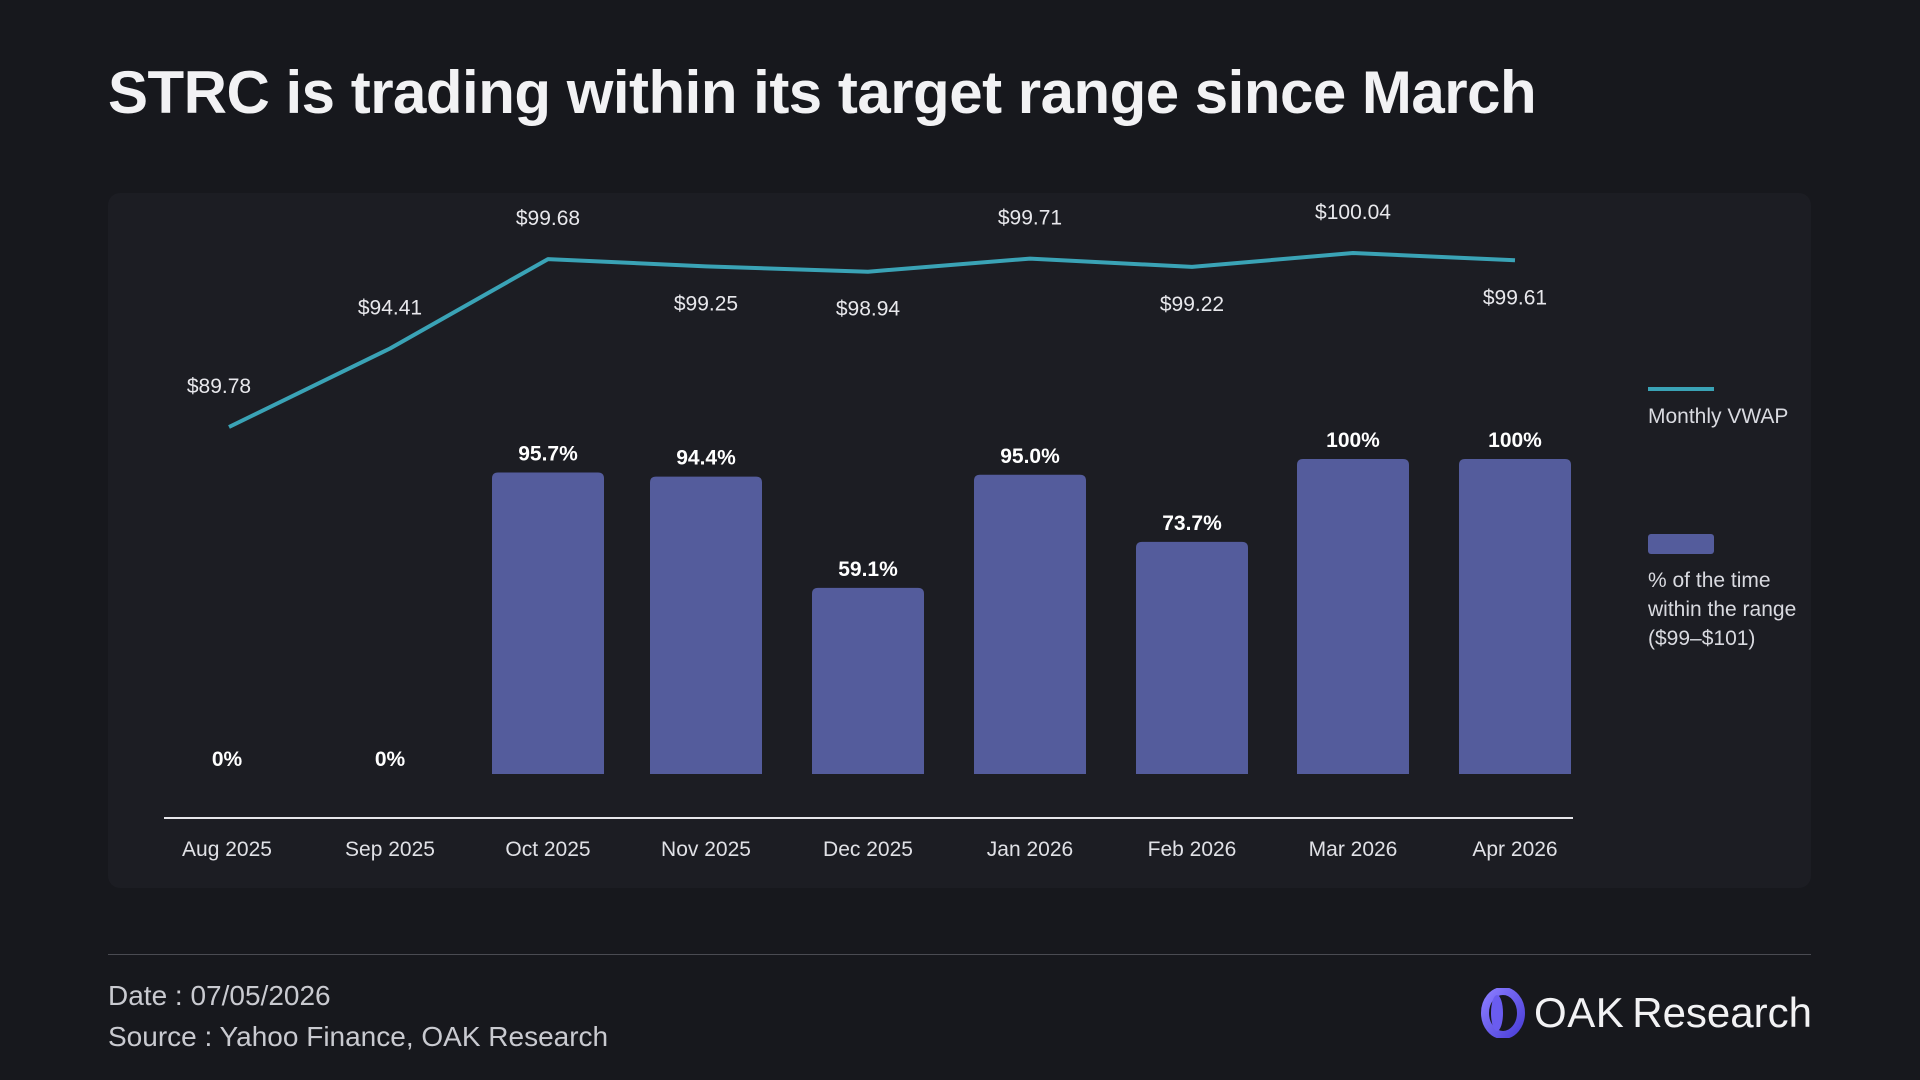 The width and height of the screenshot is (1920, 1080). Describe the element at coordinates (1503, 1013) in the screenshot. I see `oak-logo-icon` at that location.